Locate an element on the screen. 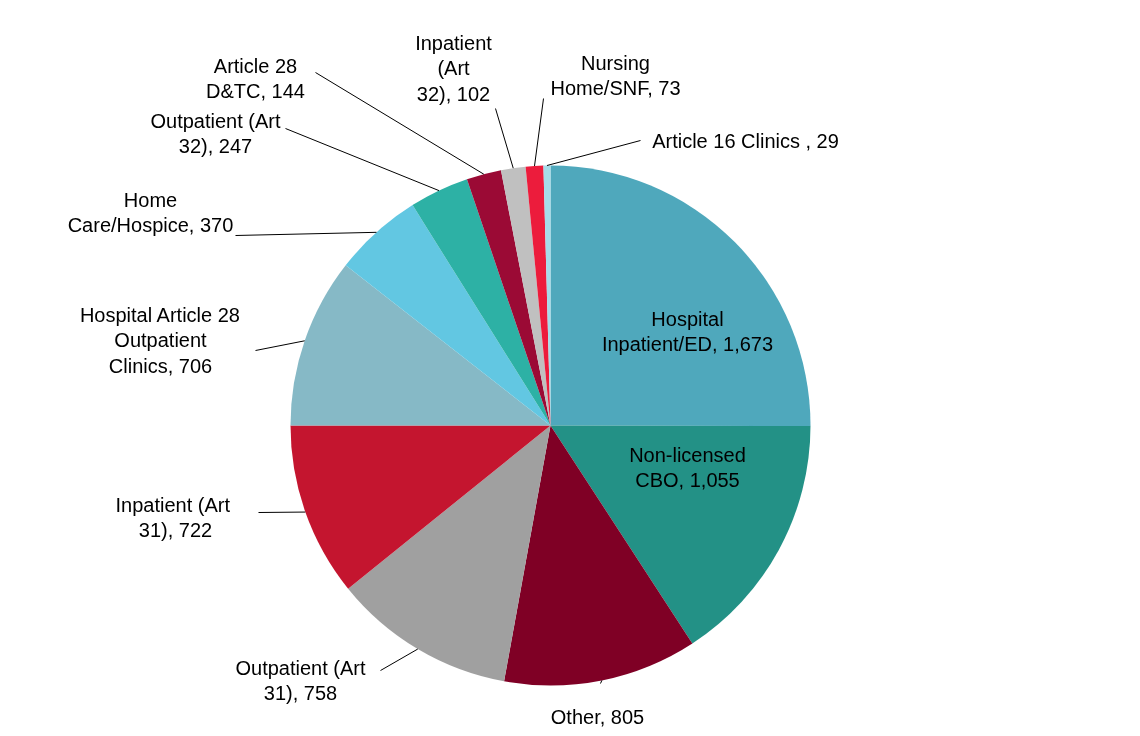 This screenshot has height=736, width=1140. slice-label: Other, 805 is located at coordinates (597, 716).